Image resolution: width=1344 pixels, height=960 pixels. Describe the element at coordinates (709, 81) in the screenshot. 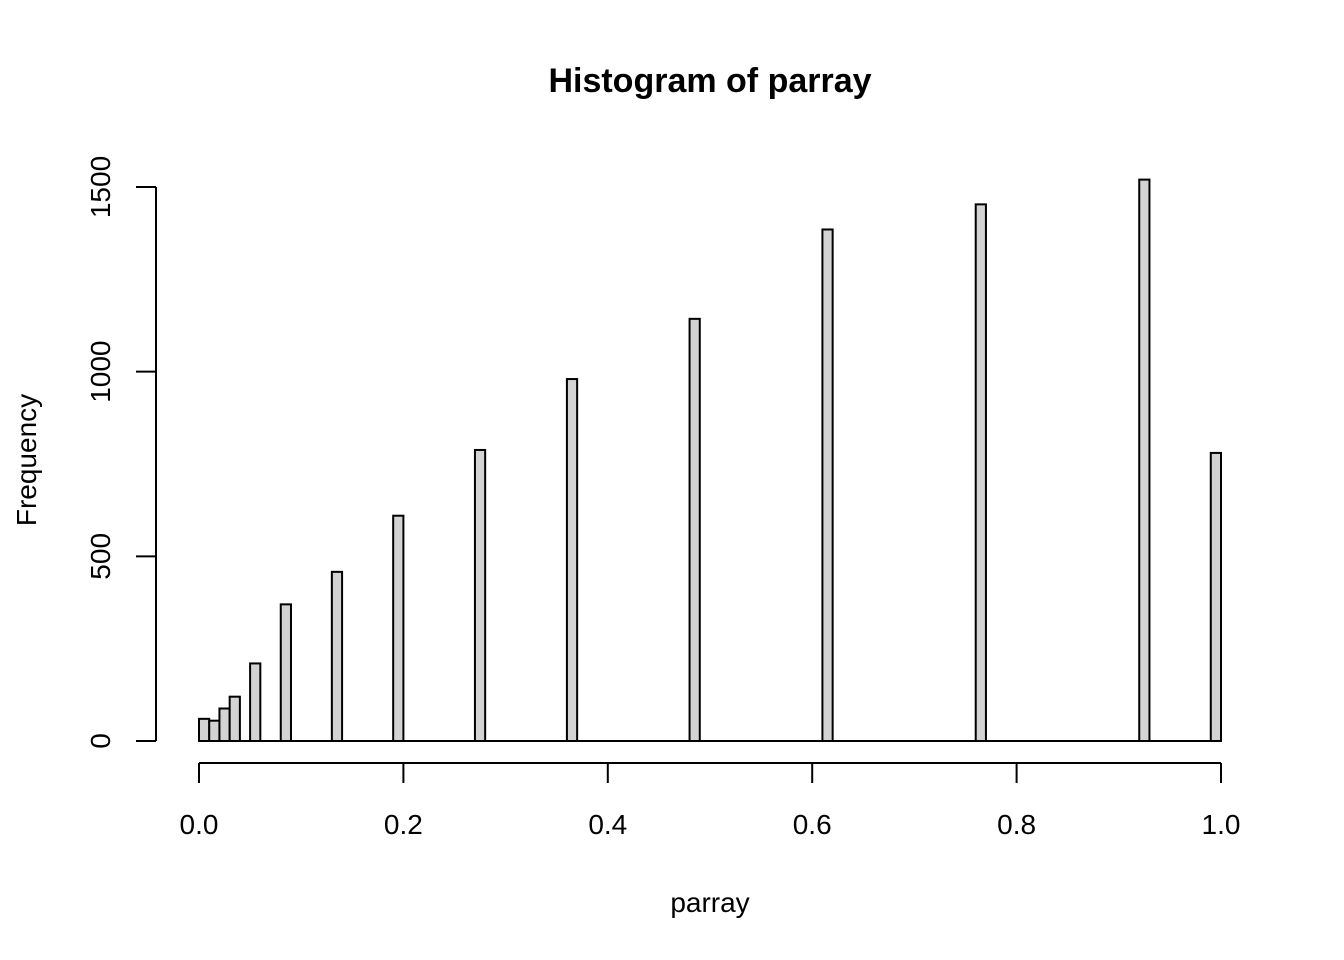

I see `chart-title: Histogram of parray` at that location.